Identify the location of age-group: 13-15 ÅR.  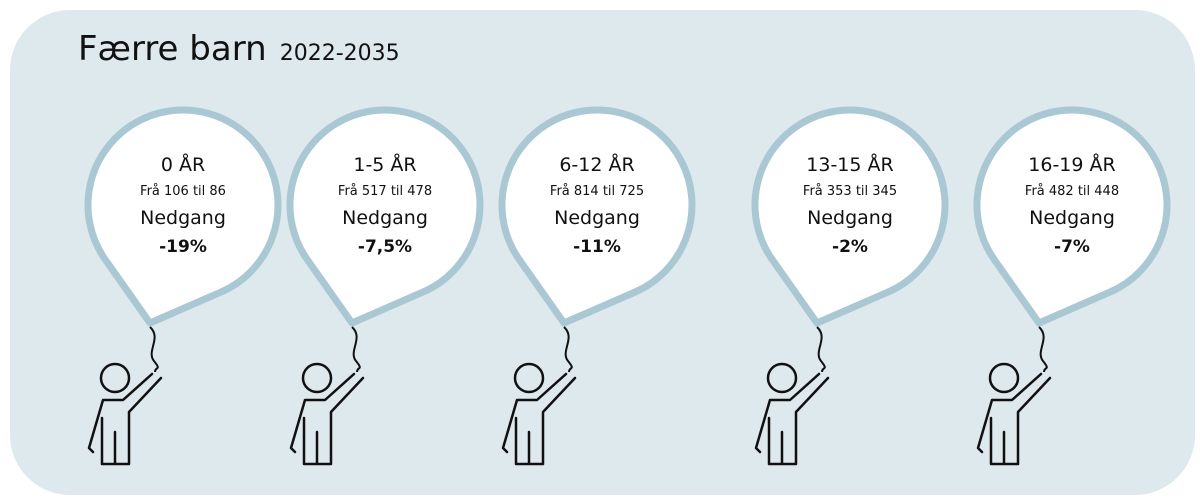
(849, 164).